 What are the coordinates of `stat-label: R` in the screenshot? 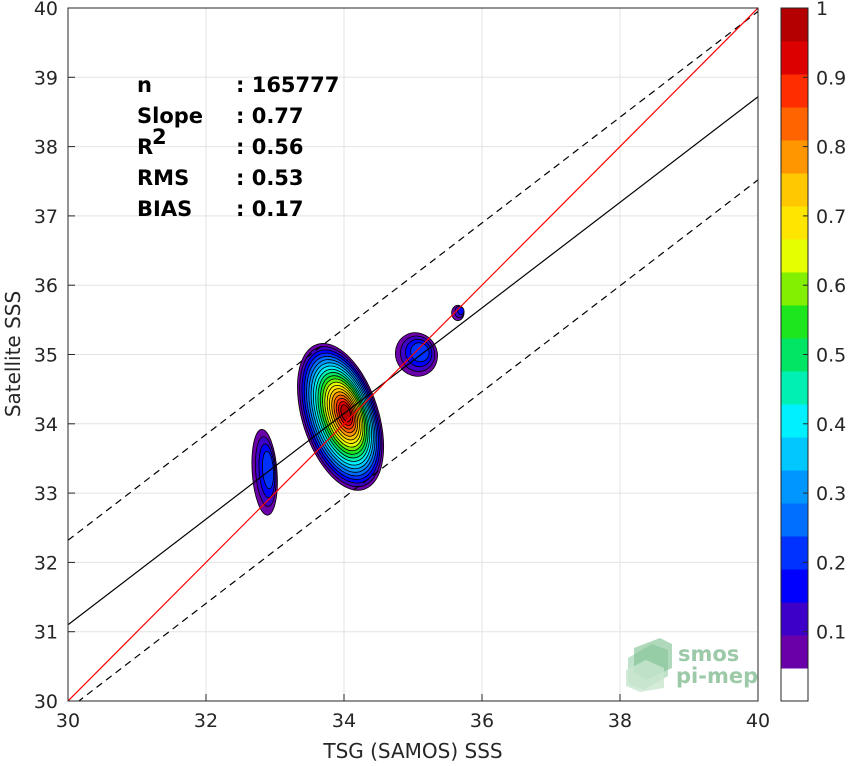 It's located at (145, 147).